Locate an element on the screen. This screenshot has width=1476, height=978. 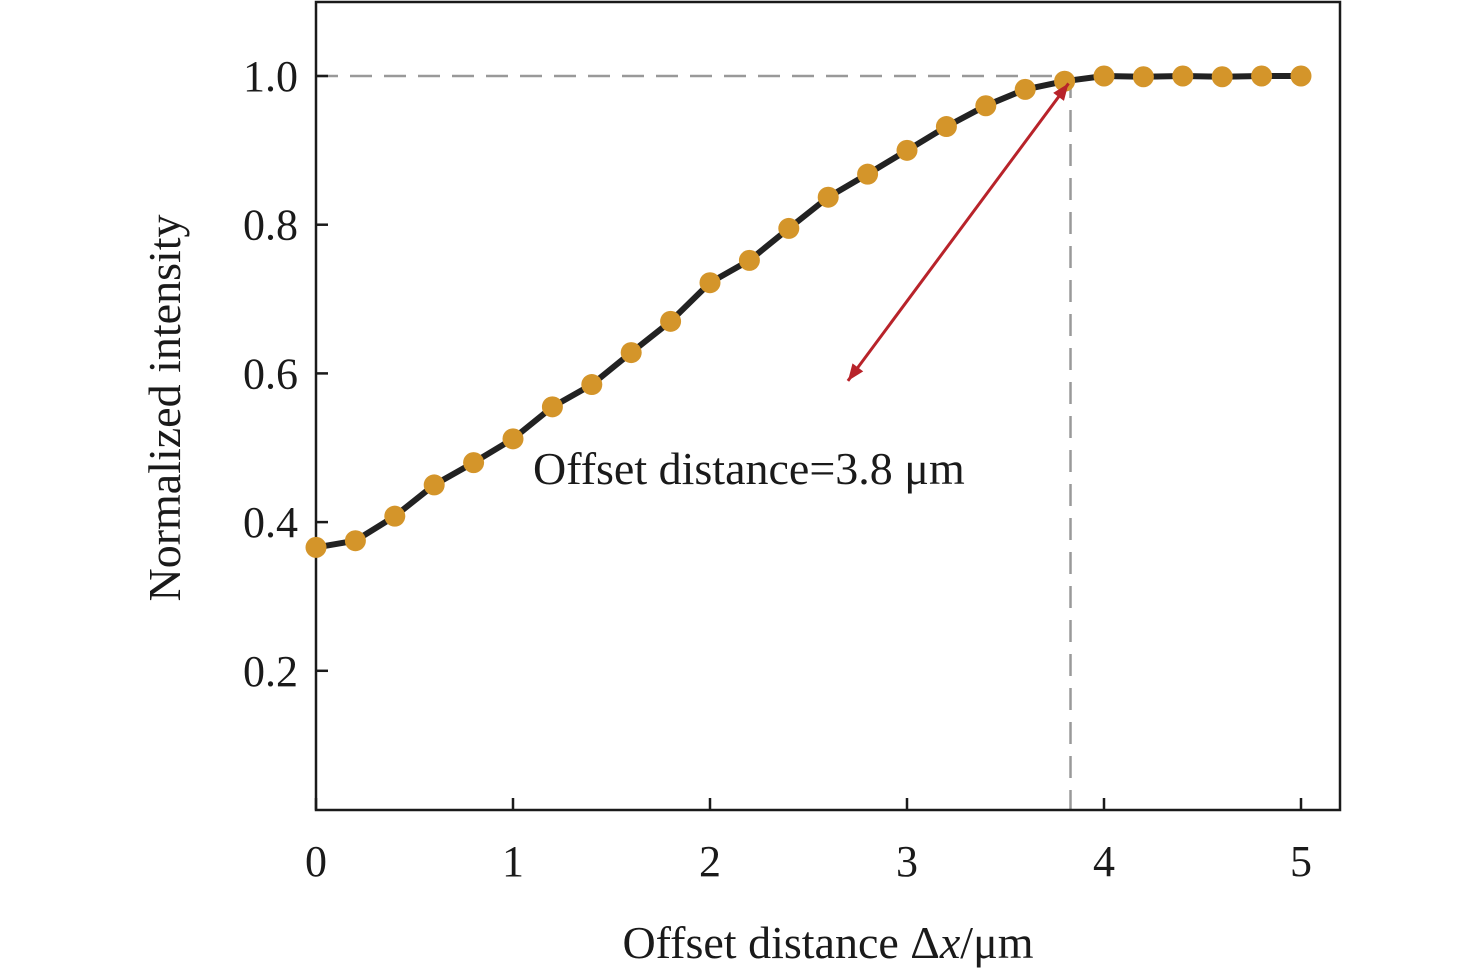
annotation-text: Offset distance=3.8 μm is located at coordinates (749, 468).